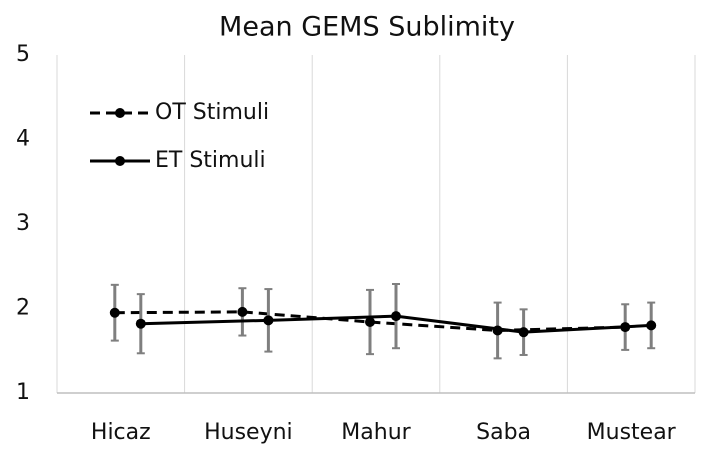 Image resolution: width=715 pixels, height=457 pixels. I want to click on legend-label: ET Stimuli, so click(210, 160).